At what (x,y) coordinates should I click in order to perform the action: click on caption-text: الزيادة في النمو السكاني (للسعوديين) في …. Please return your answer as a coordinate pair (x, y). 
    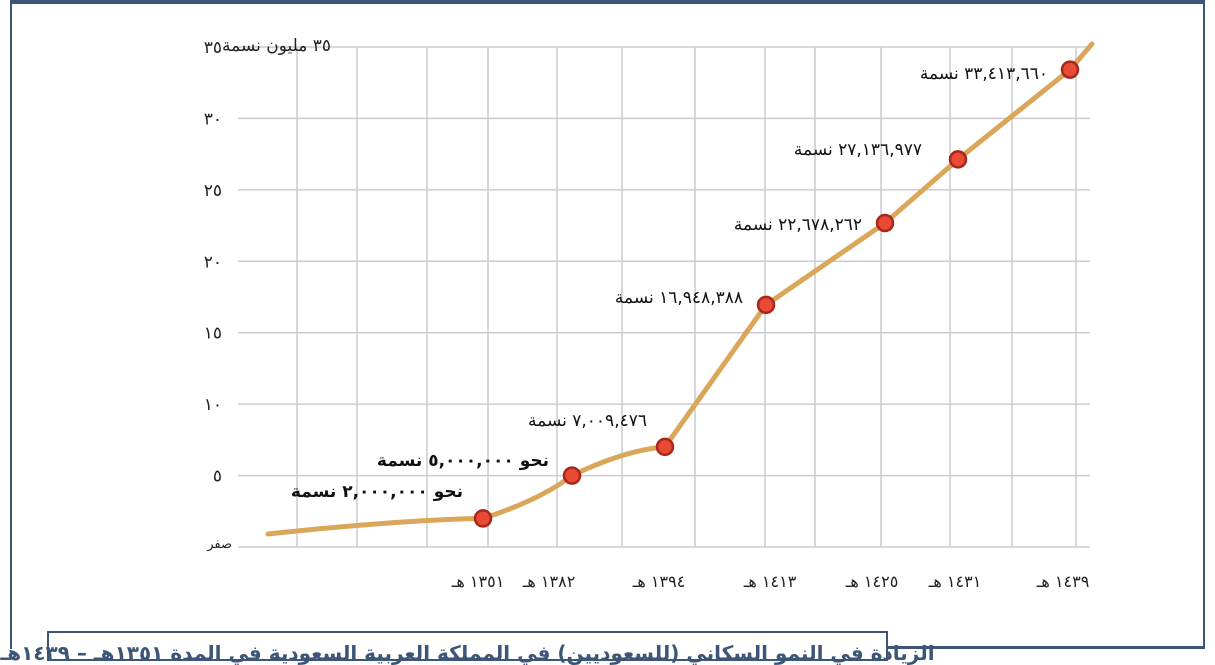
    Looking at the image, I should click on (467, 653).